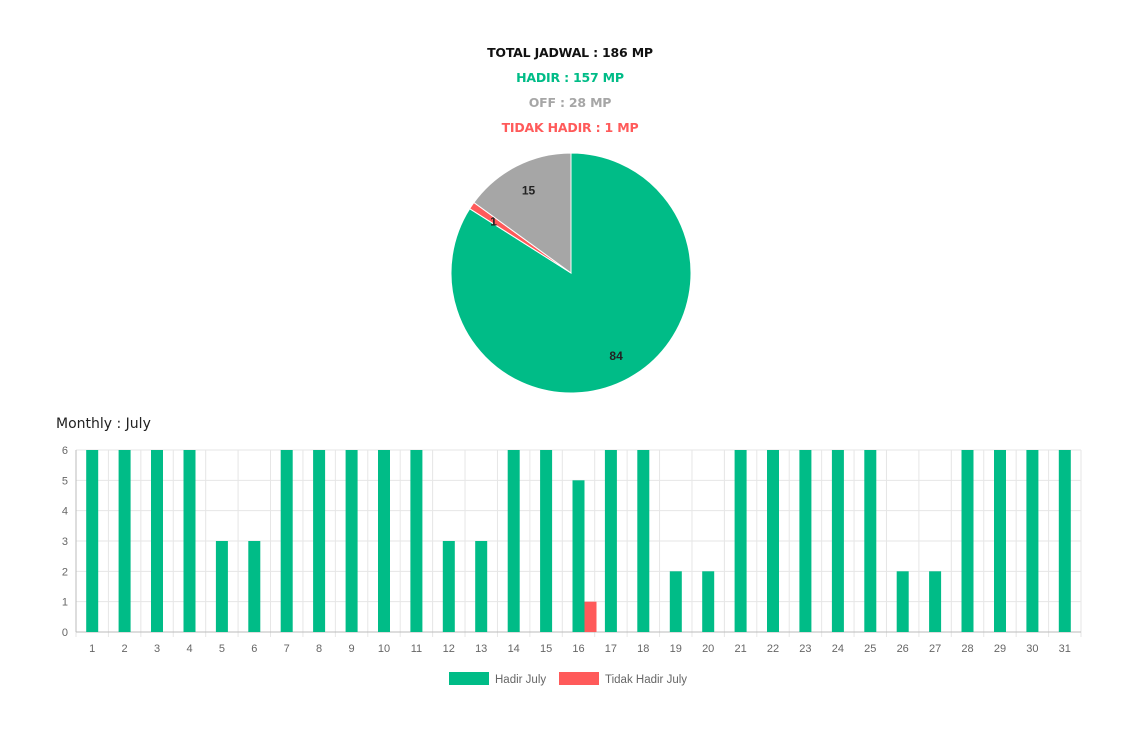 Image resolution: width=1140 pixels, height=738 pixels. Describe the element at coordinates (103, 424) in the screenshot. I see `monthly-title: Monthly : July` at that location.